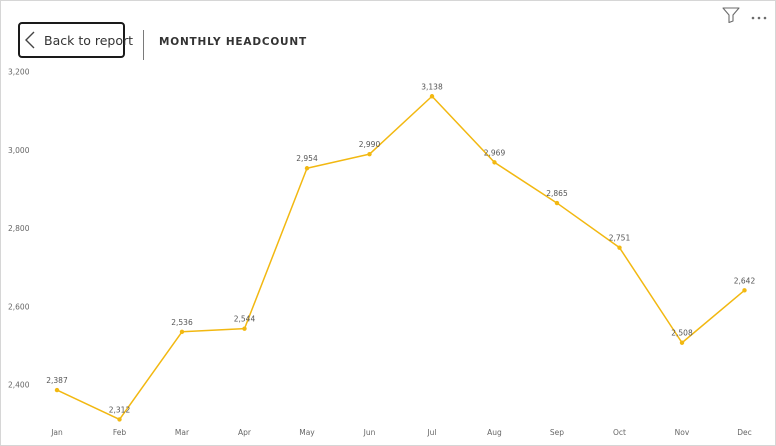  I want to click on data-label: 2,642, so click(745, 280).